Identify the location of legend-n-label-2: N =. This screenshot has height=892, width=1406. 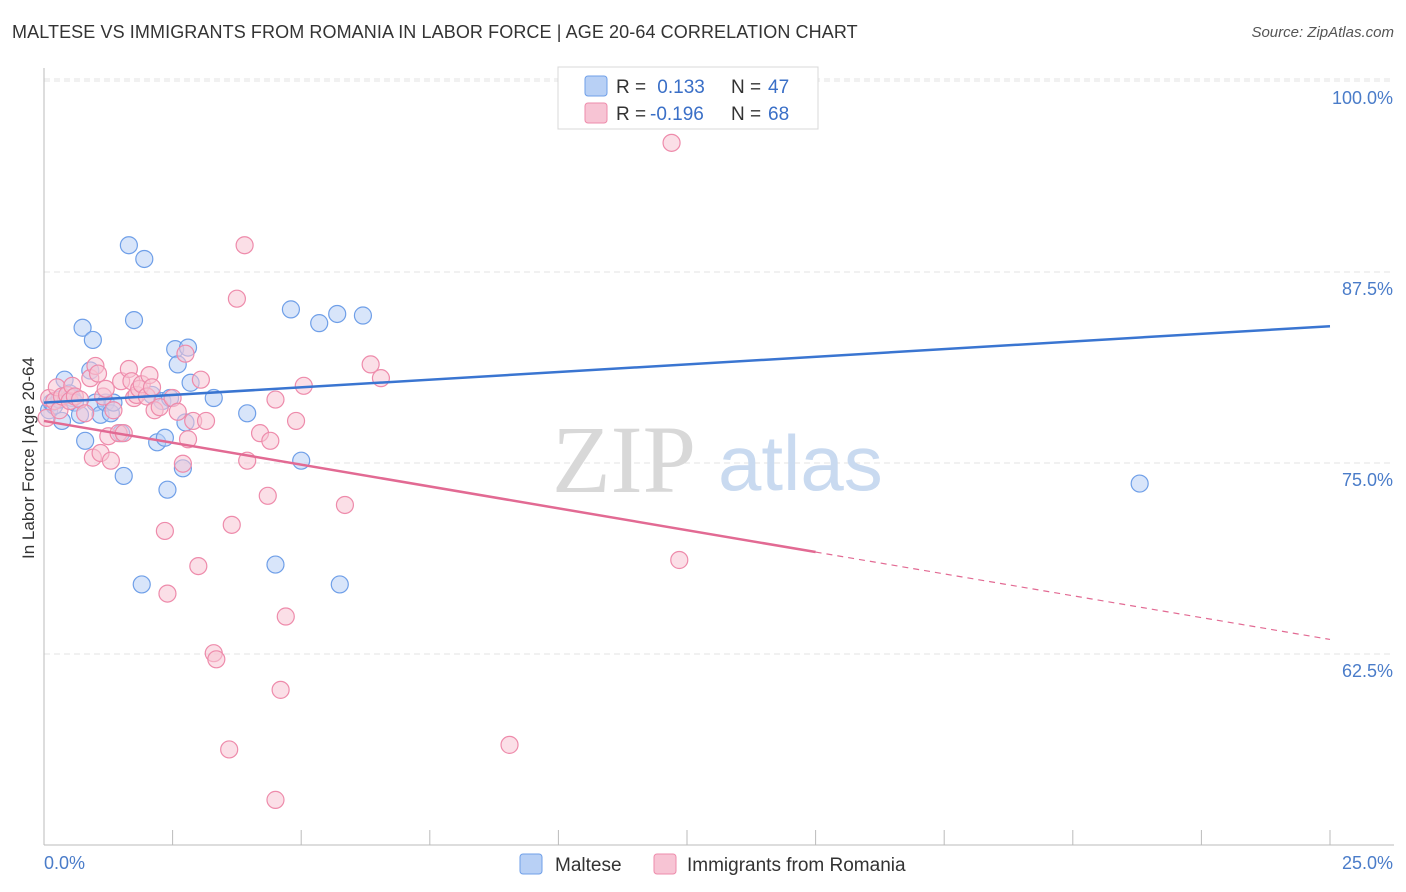
(746, 114).